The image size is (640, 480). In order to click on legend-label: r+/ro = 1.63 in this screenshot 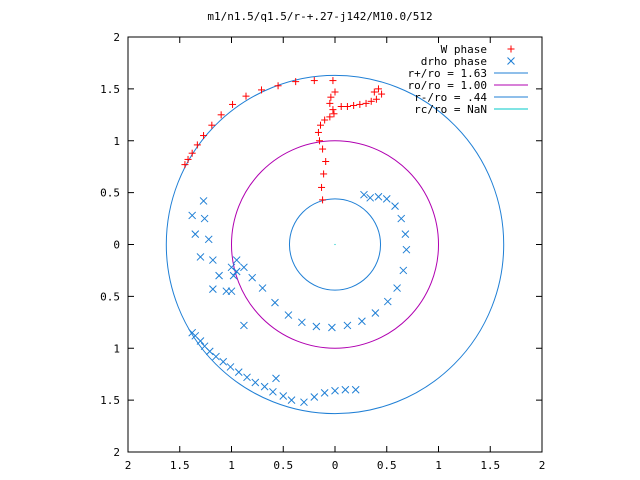, I will do `click(447, 73)`.